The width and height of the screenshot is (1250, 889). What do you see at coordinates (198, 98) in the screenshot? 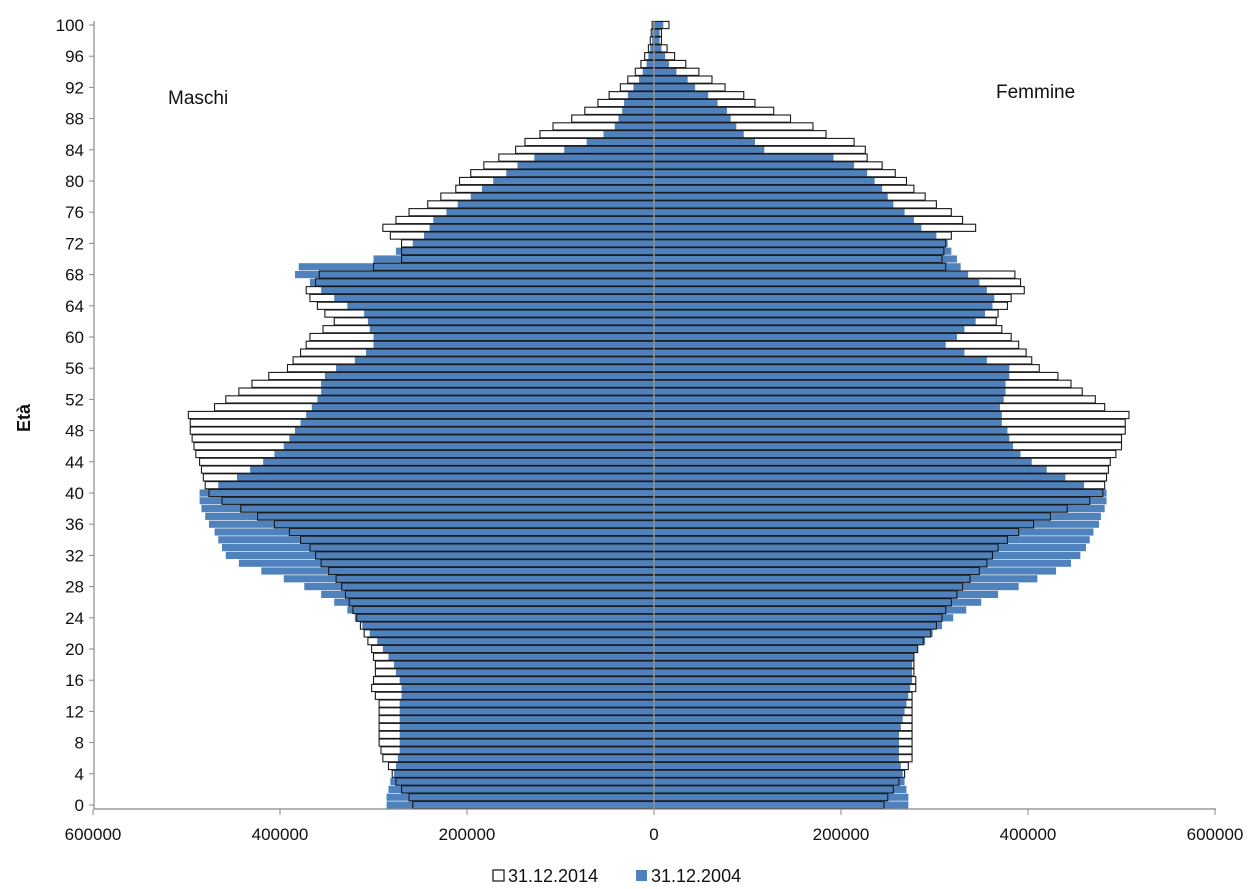
I see `males-label: Maschi` at bounding box center [198, 98].